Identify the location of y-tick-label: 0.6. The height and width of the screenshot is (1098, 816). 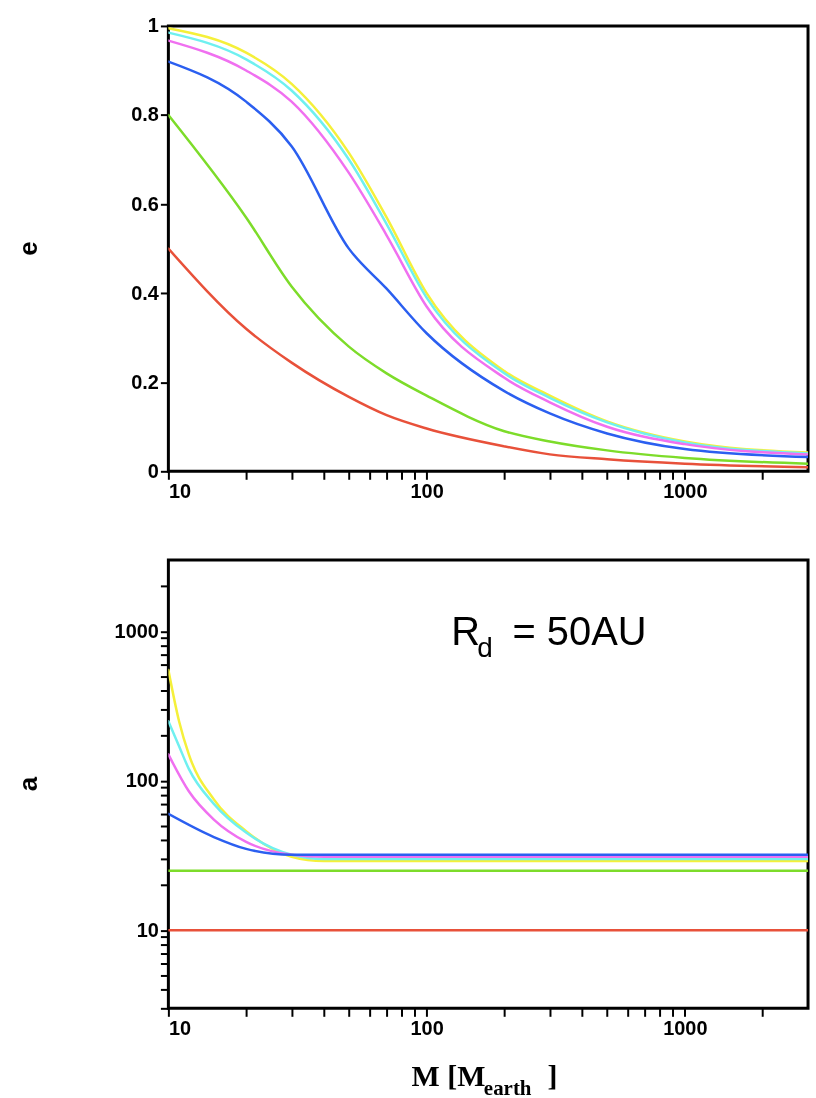
(145, 203).